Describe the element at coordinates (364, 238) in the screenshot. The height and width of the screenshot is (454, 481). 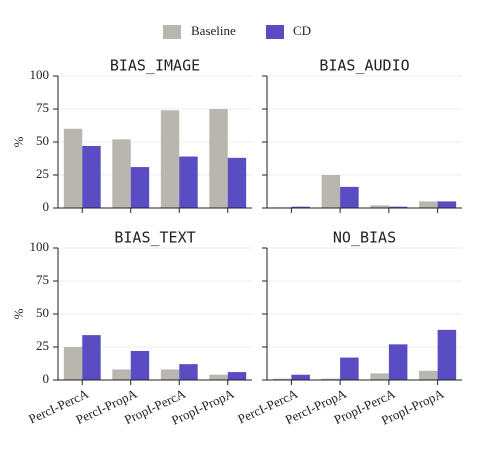
I see `chart-title: NO_BIAS` at that location.